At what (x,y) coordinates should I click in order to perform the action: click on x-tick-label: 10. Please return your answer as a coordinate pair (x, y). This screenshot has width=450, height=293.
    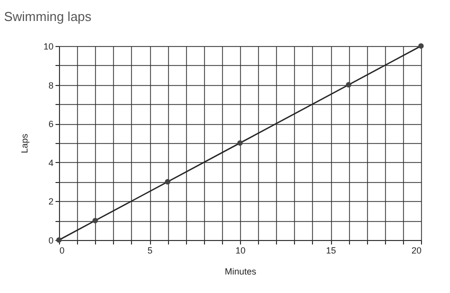
    Looking at the image, I should click on (240, 251).